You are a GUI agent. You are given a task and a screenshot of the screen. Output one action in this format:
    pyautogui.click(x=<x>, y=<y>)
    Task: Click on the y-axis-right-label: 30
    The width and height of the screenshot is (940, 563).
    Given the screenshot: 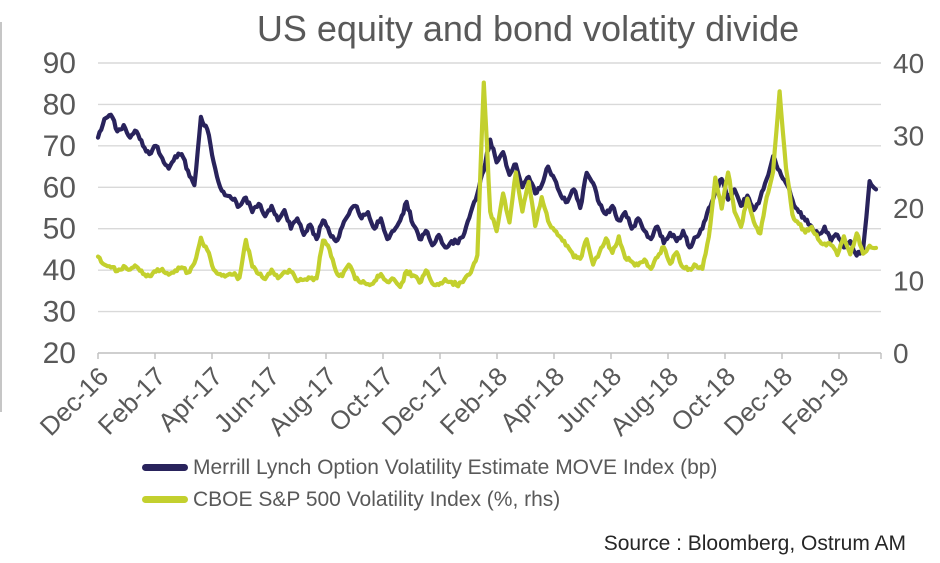 What is the action you would take?
    pyautogui.click(x=908, y=136)
    